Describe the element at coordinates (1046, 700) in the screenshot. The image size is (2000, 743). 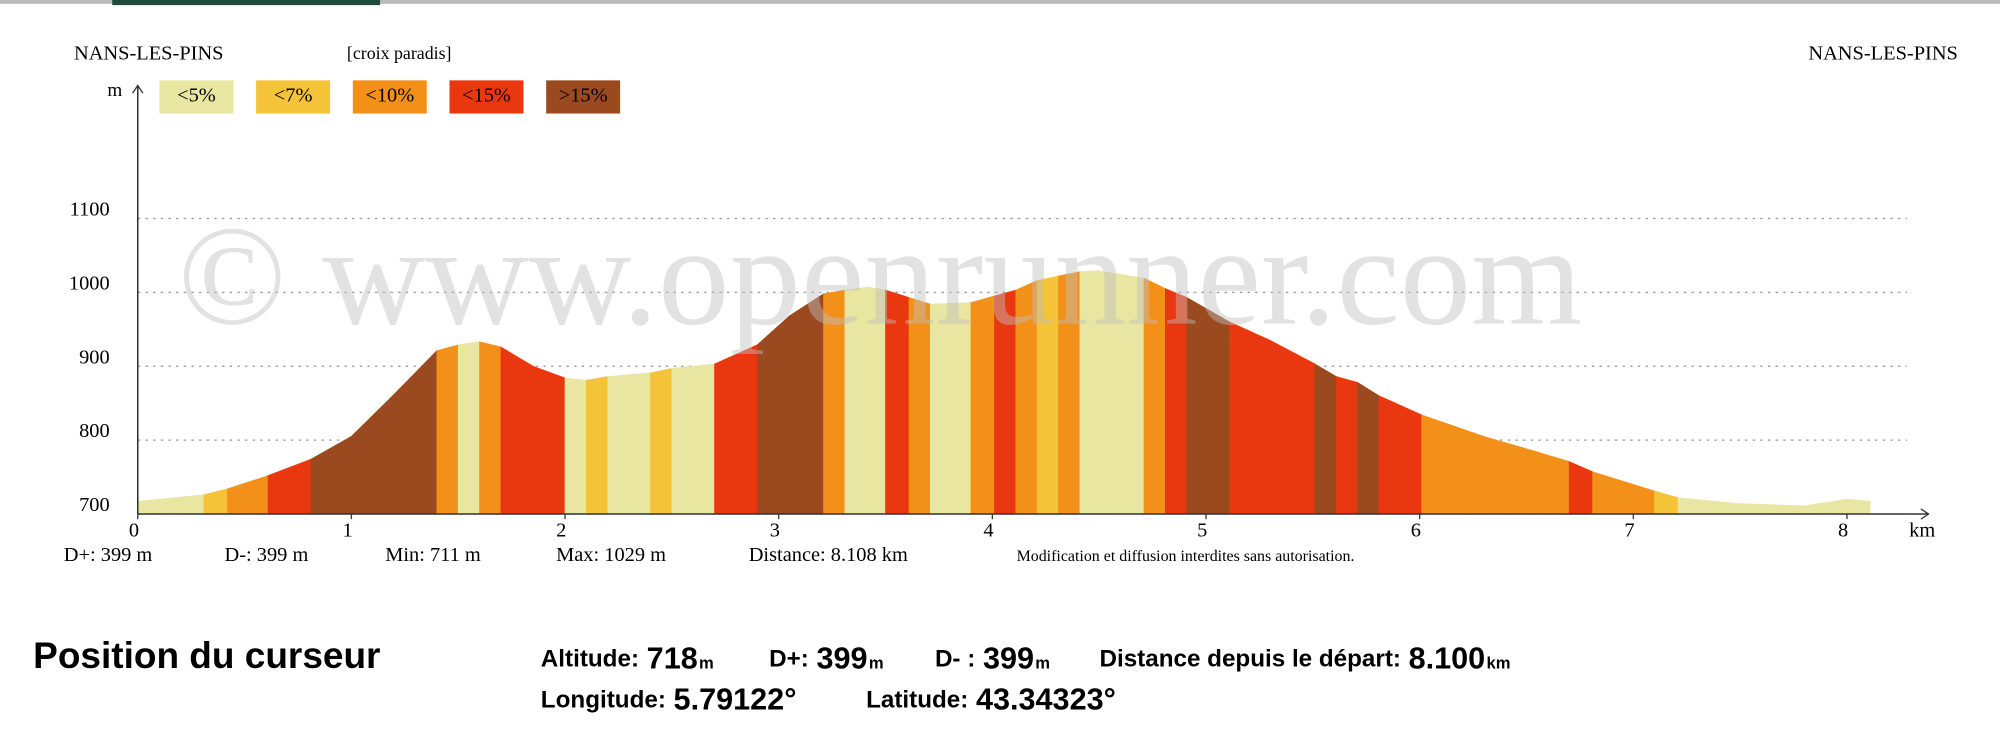
I see `cursor-value: 43.34323°` at that location.